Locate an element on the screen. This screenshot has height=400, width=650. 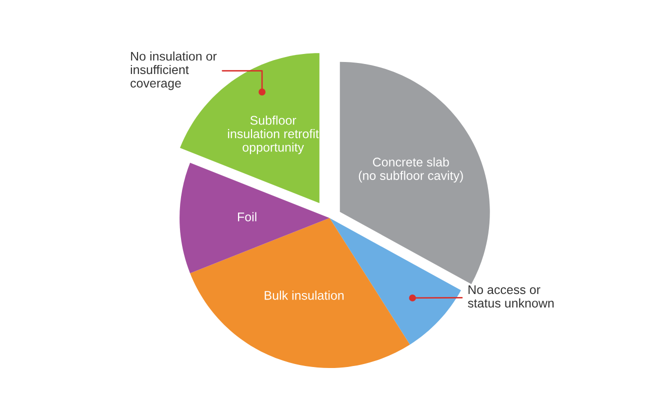
slice-label: Bulk insulation is located at coordinates (304, 295).